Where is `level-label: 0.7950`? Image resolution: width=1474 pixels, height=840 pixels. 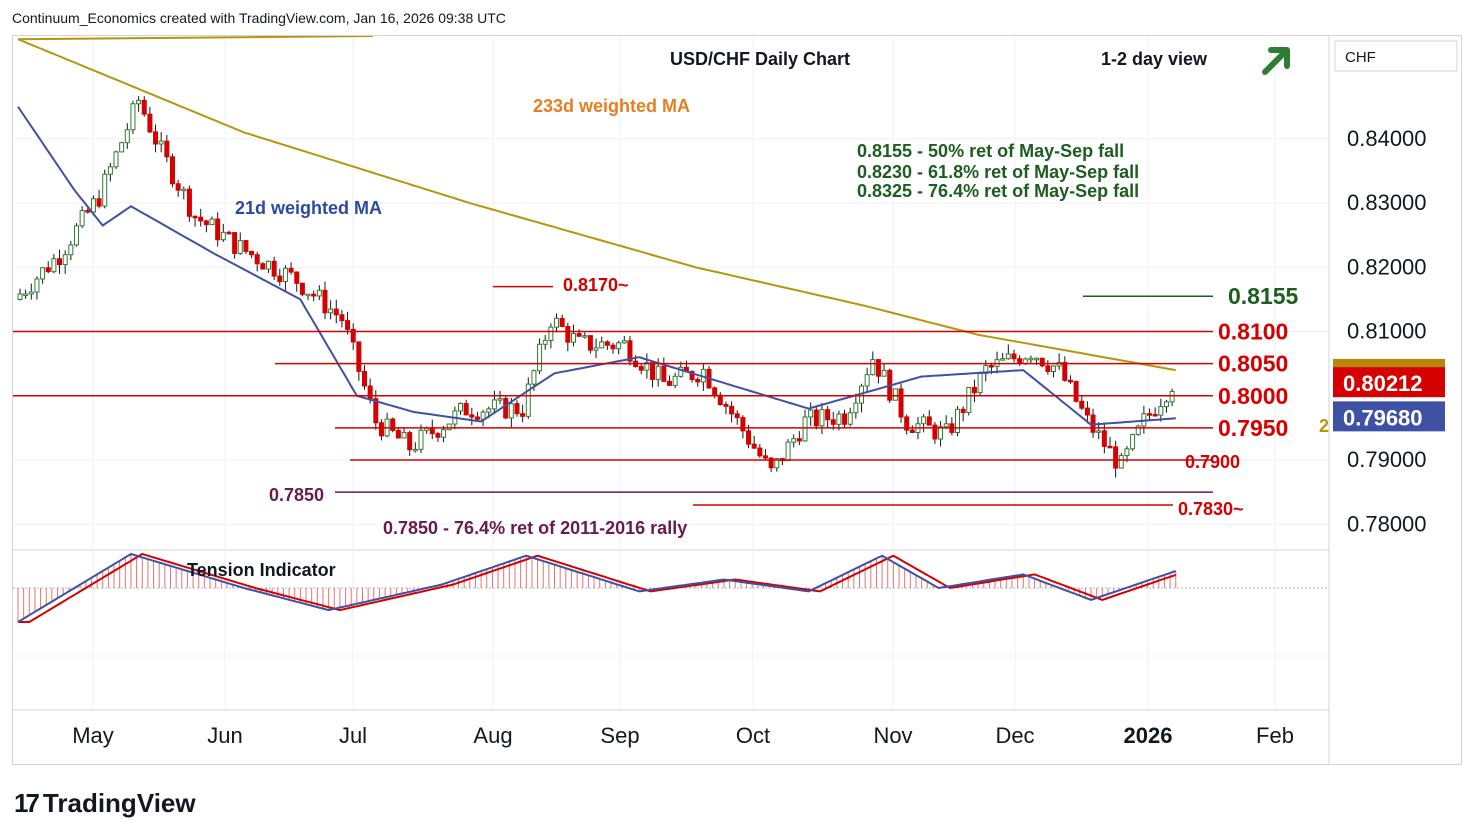 level-label: 0.7950 is located at coordinates (1253, 428).